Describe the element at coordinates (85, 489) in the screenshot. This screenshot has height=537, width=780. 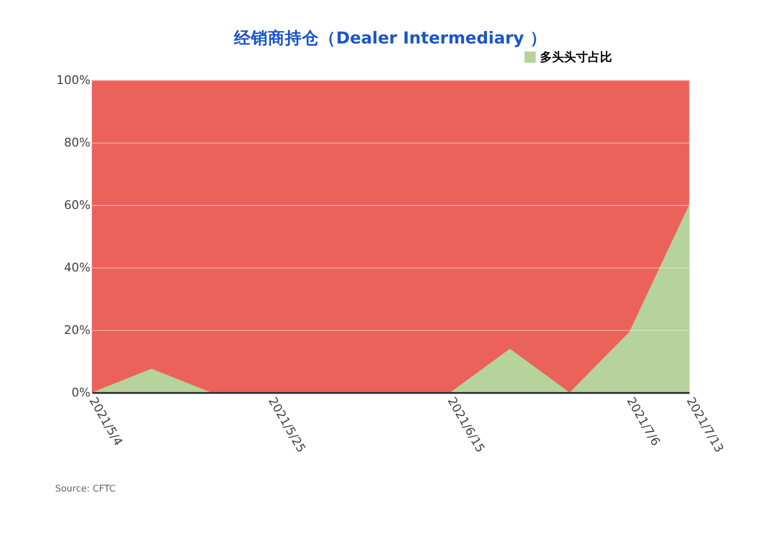
I see `source-note: Source: CFTC` at that location.